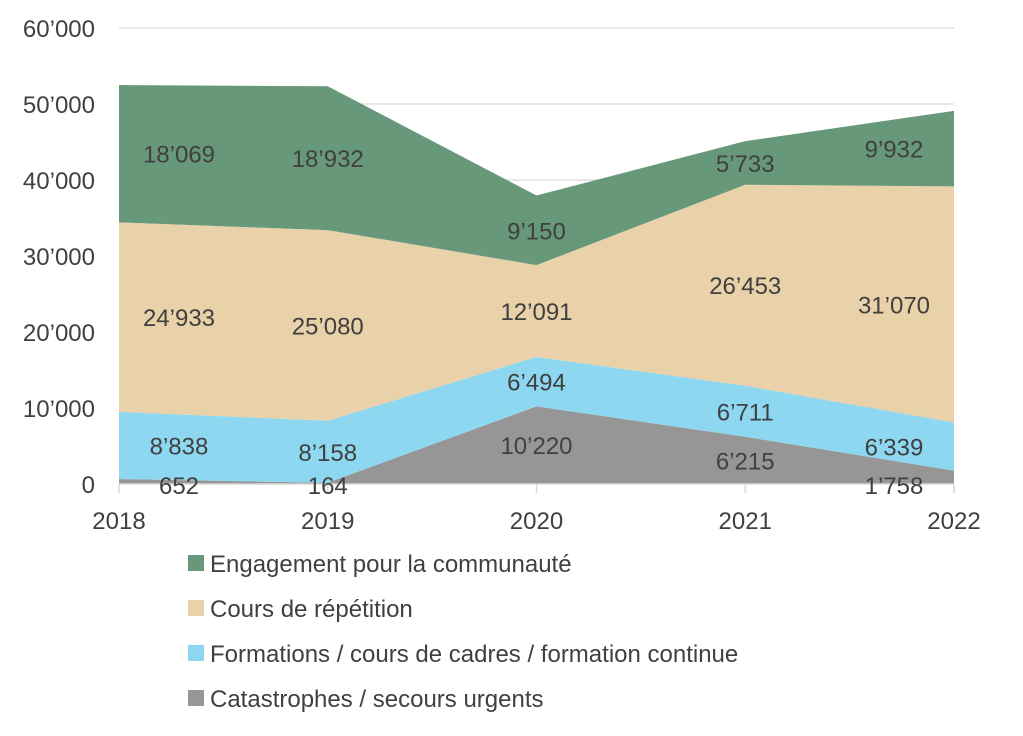 Image resolution: width=1023 pixels, height=736 pixels. What do you see at coordinates (59, 29) in the screenshot?
I see `y-tick-label: 60’000` at bounding box center [59, 29].